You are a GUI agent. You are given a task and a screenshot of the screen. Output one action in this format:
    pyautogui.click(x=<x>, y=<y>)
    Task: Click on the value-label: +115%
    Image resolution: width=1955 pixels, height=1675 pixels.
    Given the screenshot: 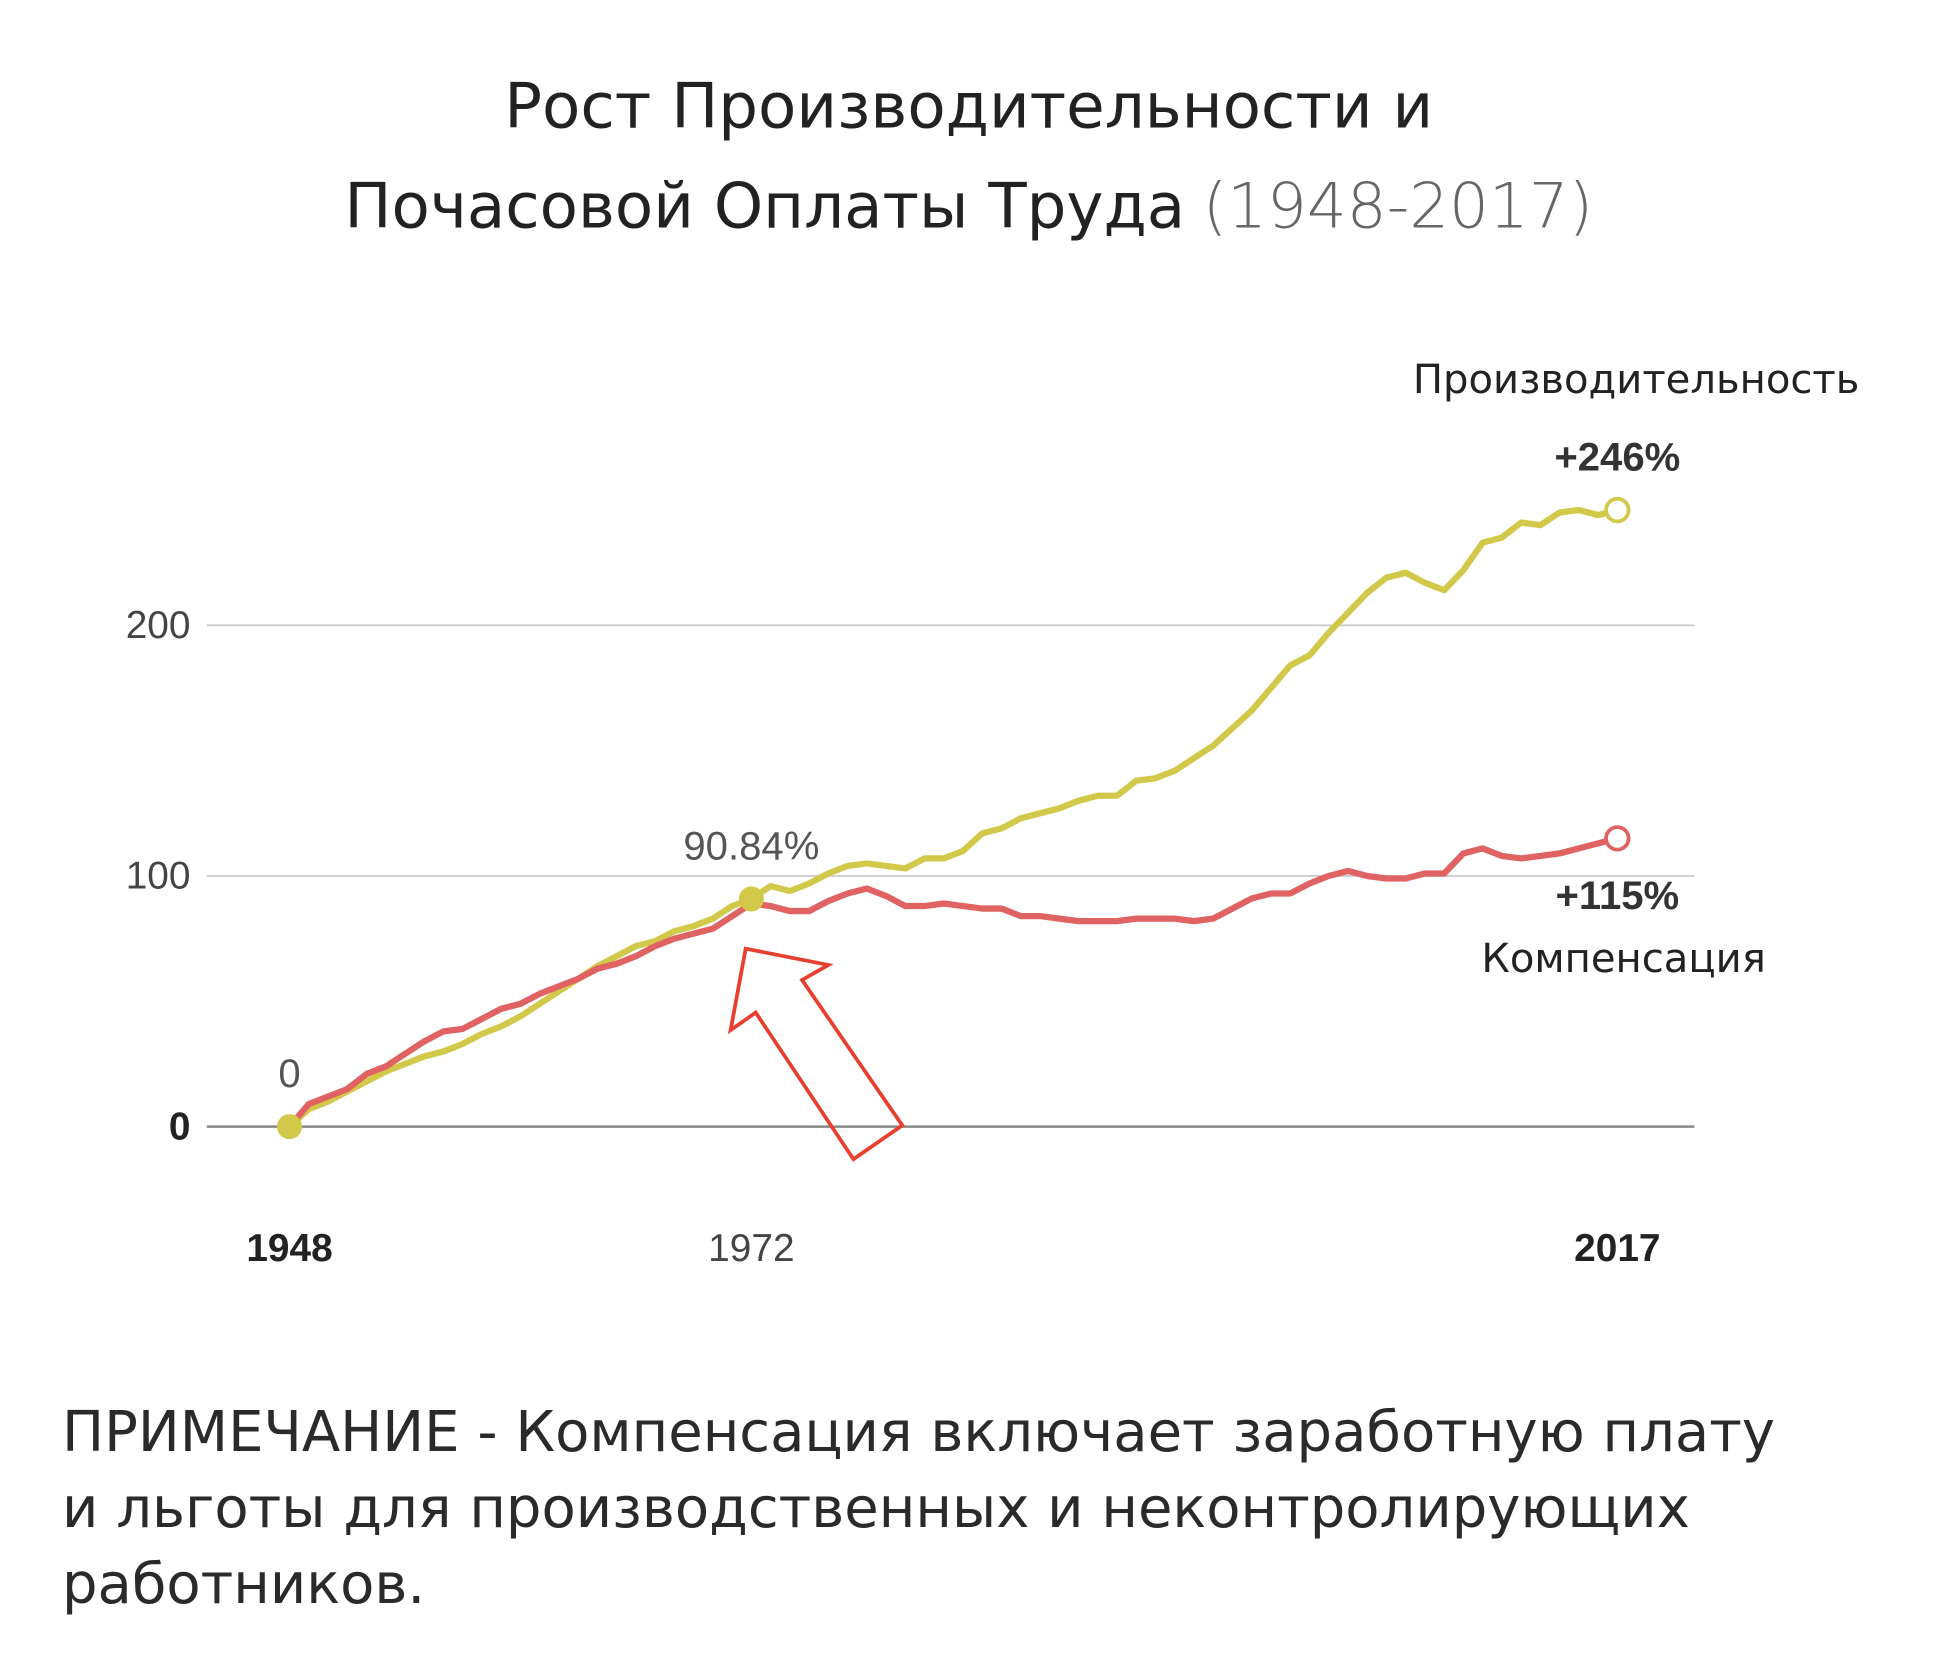 What is the action you would take?
    pyautogui.click(x=1617, y=896)
    